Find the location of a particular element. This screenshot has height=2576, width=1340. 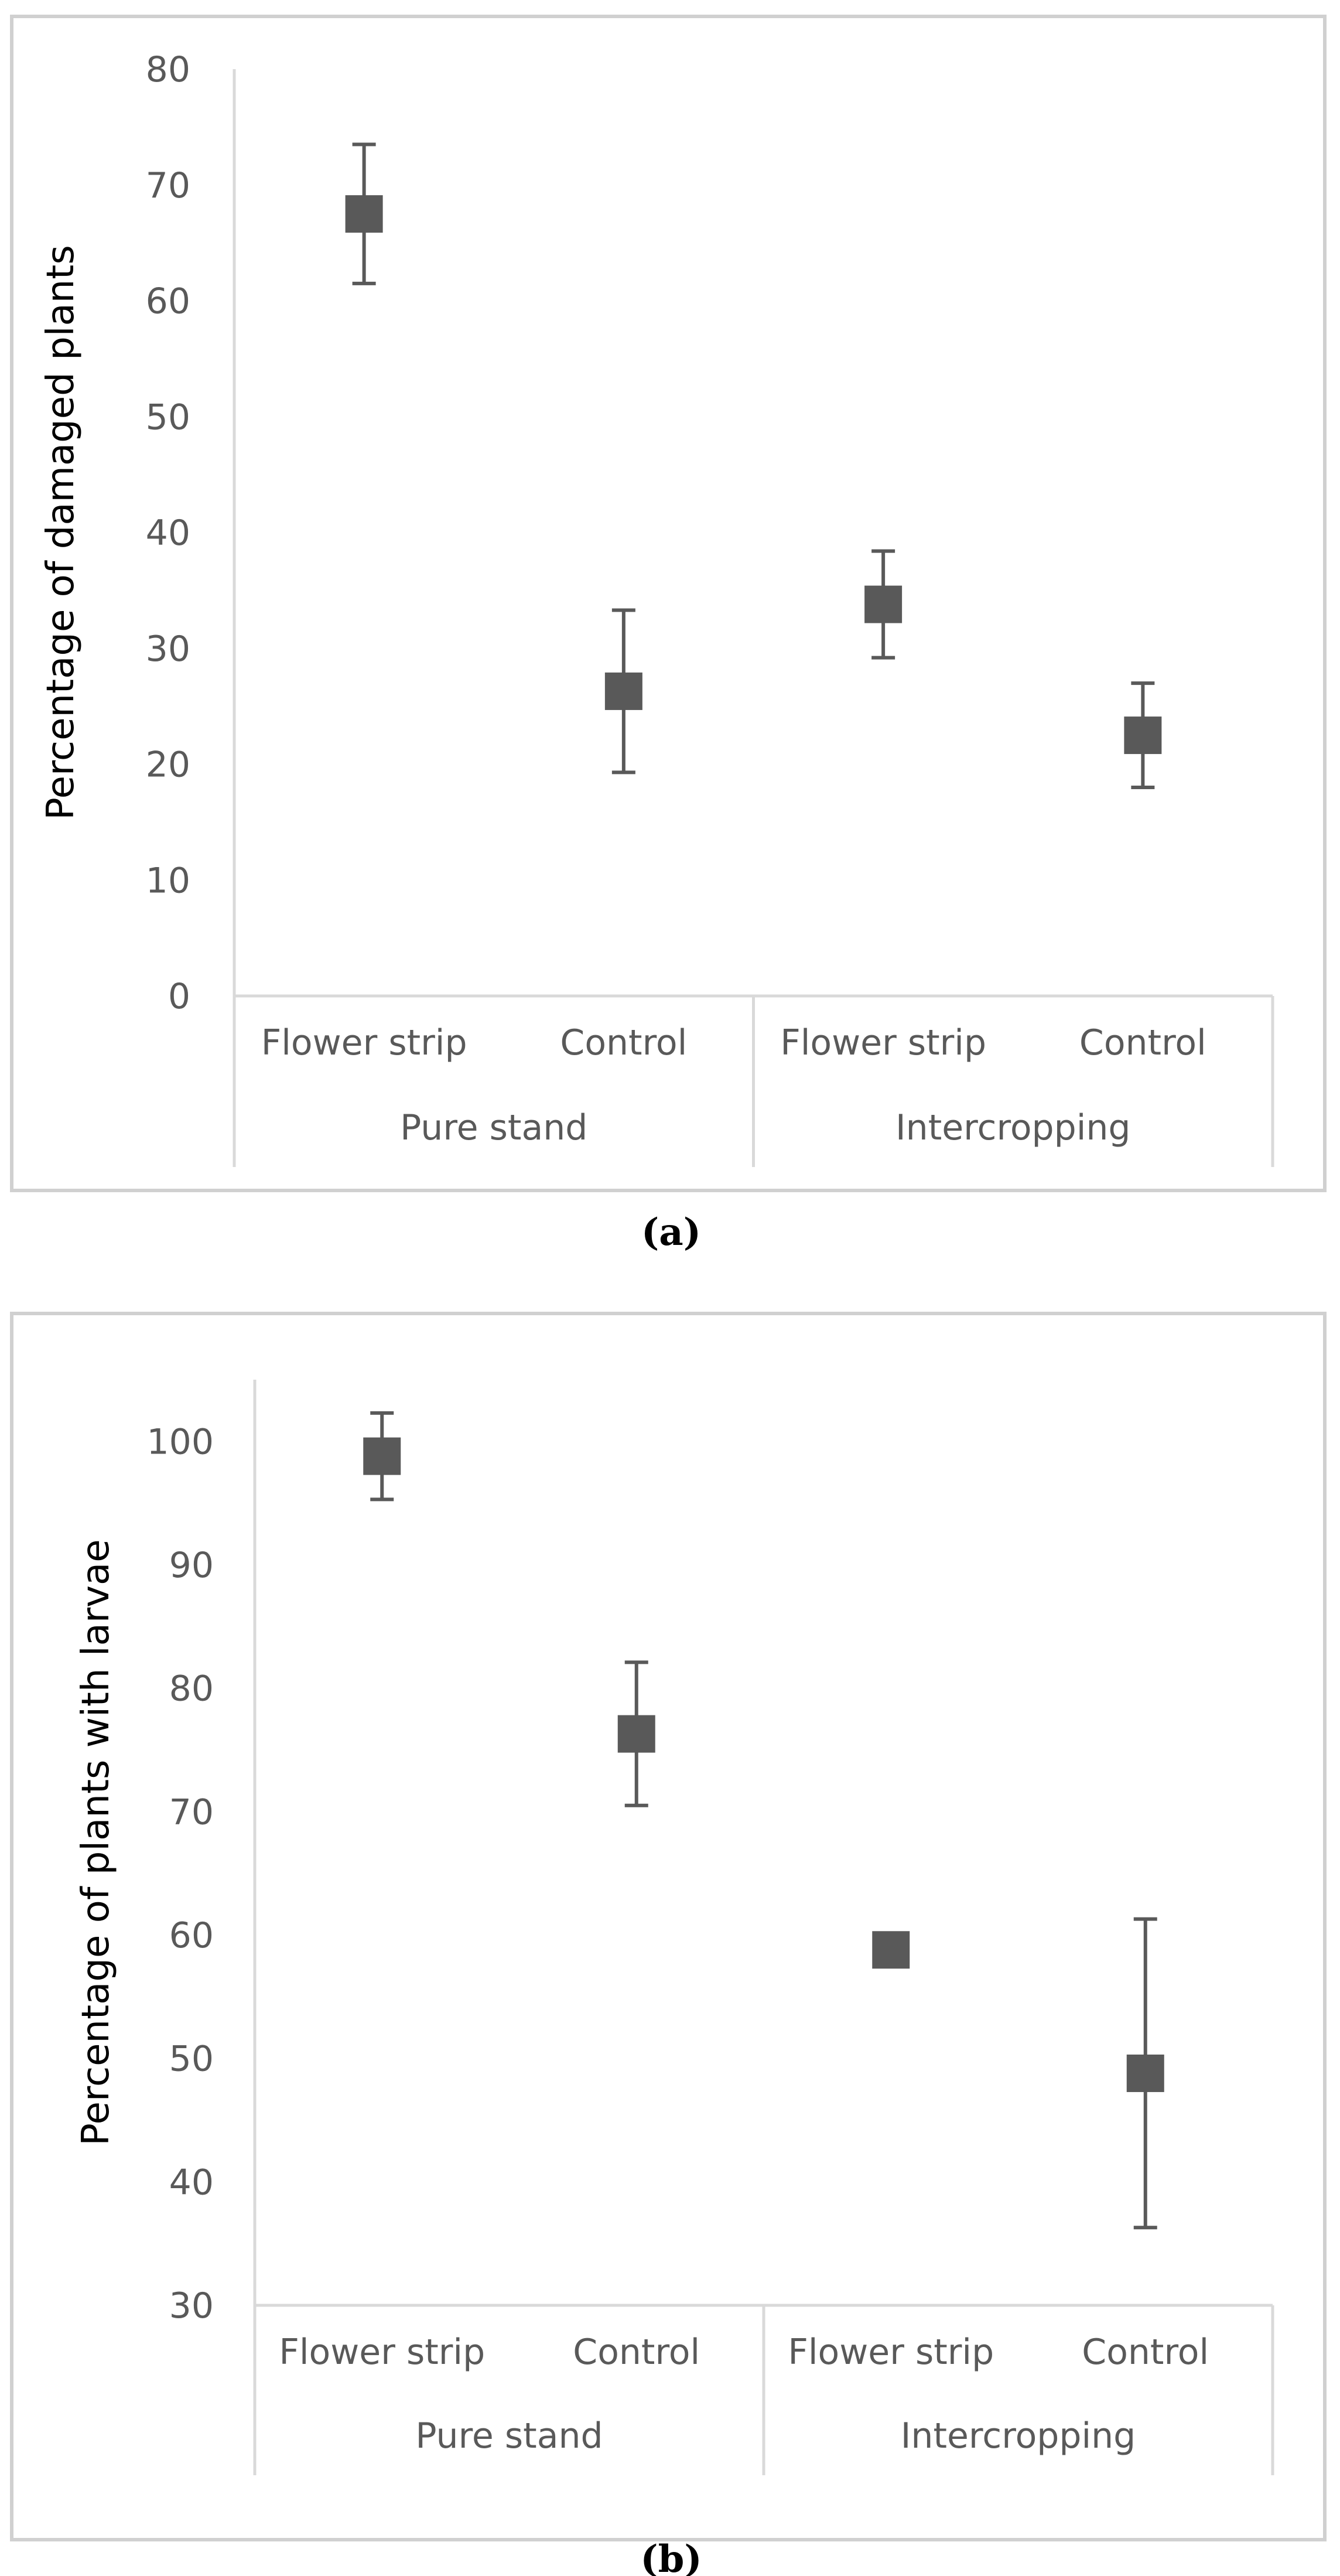

panel-caption: (a) is located at coordinates (671, 1232).